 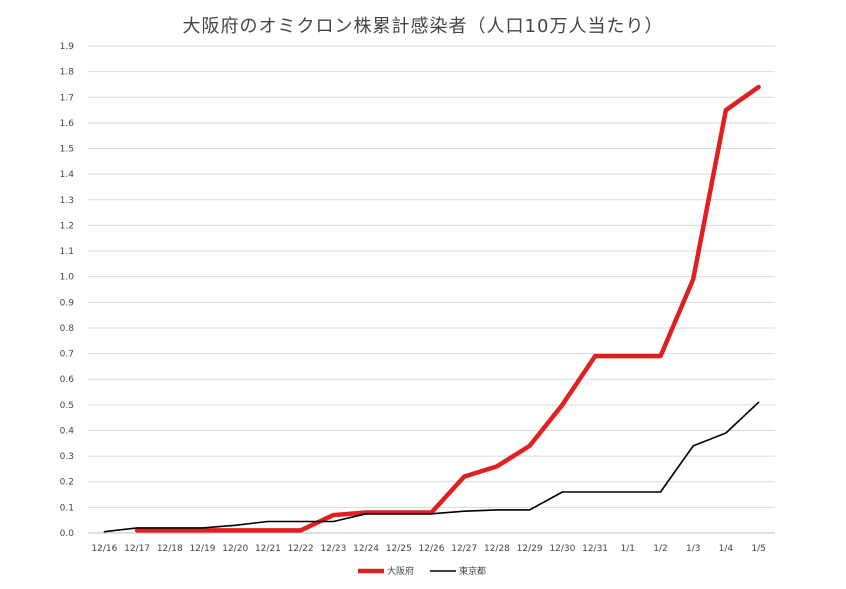 I want to click on x-tick-label: 12/20, so click(x=235, y=549).